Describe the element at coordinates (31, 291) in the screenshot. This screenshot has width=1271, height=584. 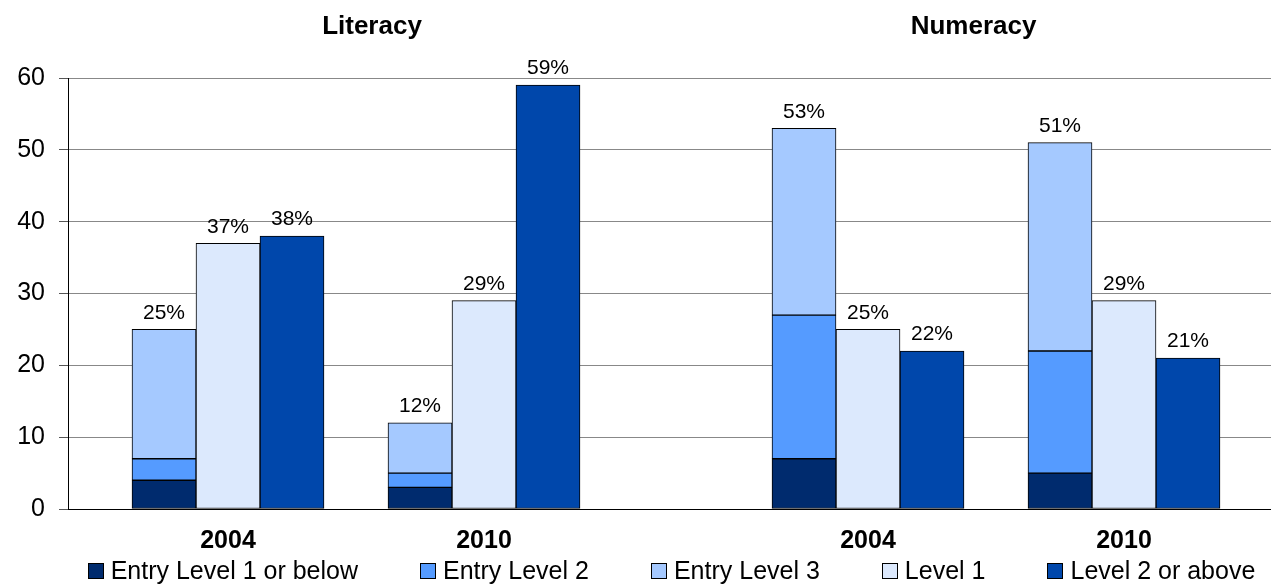
I see `y-tick-label: 30` at that location.